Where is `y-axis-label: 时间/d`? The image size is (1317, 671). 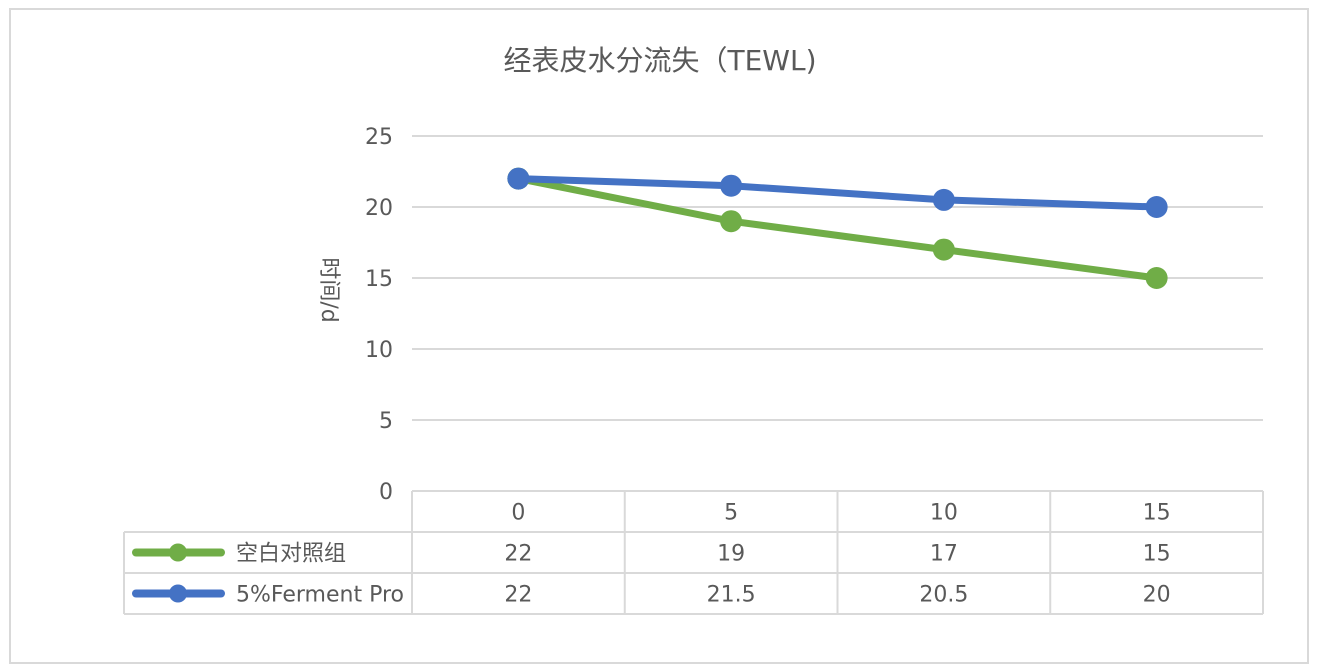
y-axis-label: 时间/d is located at coordinates (328, 289).